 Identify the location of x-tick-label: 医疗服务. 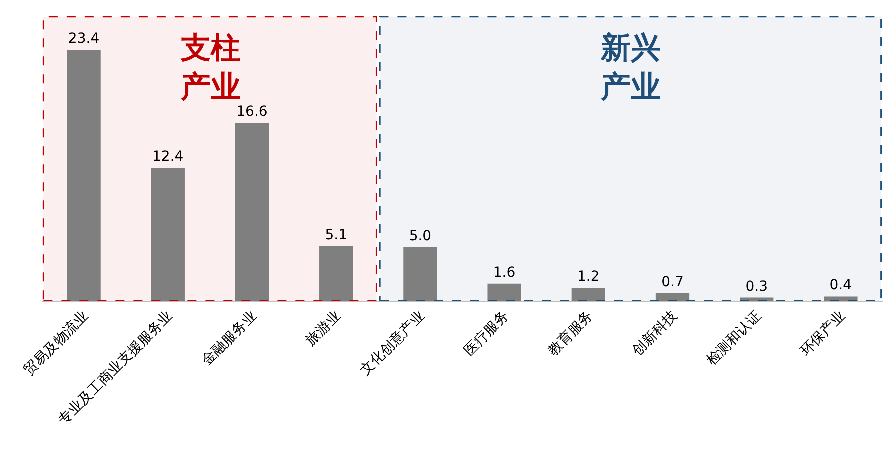
(486, 334).